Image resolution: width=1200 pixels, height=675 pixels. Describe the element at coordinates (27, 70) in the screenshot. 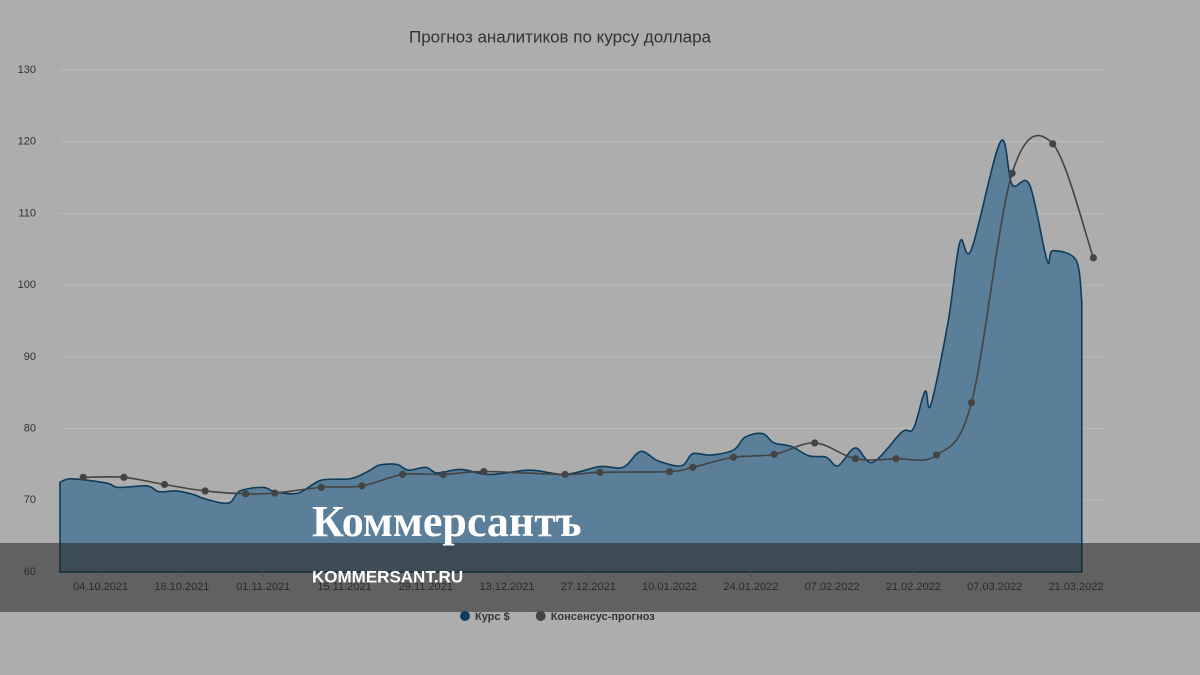

I see `y-tick-label: 130` at that location.